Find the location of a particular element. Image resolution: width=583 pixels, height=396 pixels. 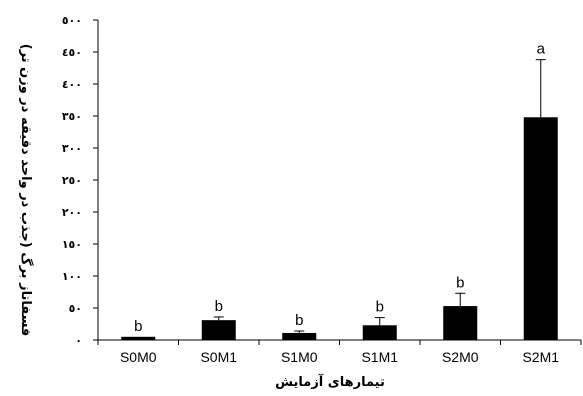

y-tick-label: ١٠٠ is located at coordinates (72, 276).